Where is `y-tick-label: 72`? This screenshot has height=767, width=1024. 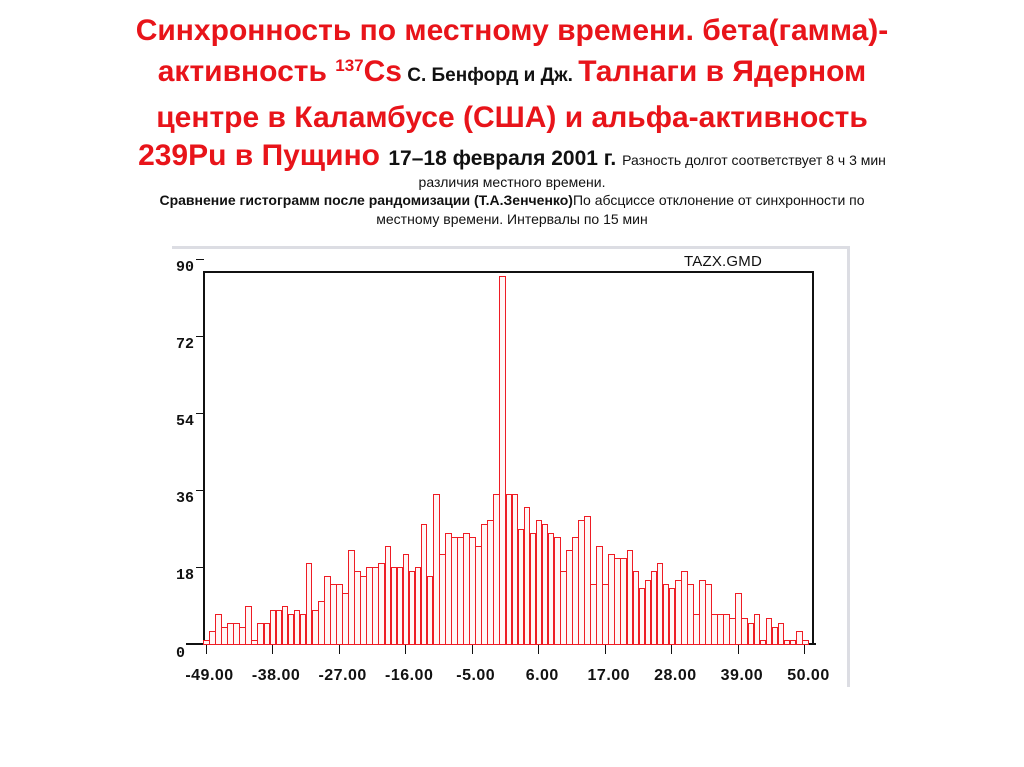 y-tick-label: 72 is located at coordinates (185, 344).